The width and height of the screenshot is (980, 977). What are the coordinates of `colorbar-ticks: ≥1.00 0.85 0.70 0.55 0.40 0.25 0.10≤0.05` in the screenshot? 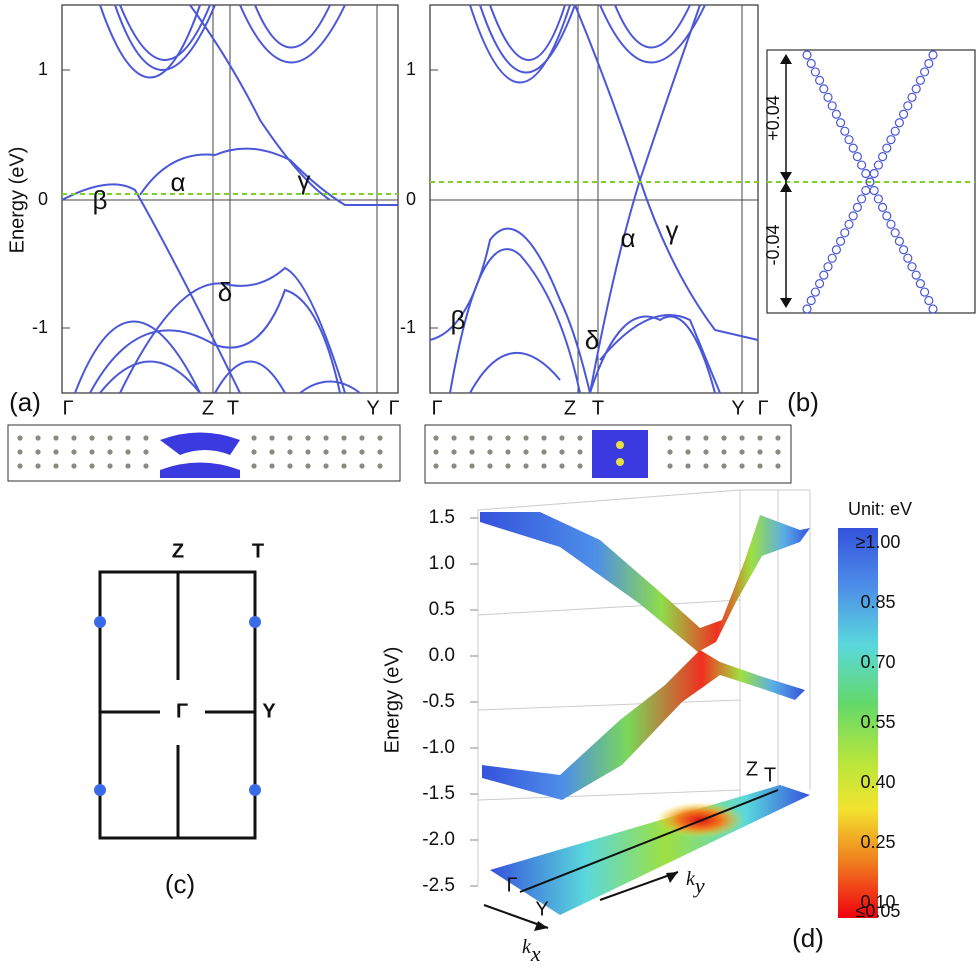 It's located at (878, 726).